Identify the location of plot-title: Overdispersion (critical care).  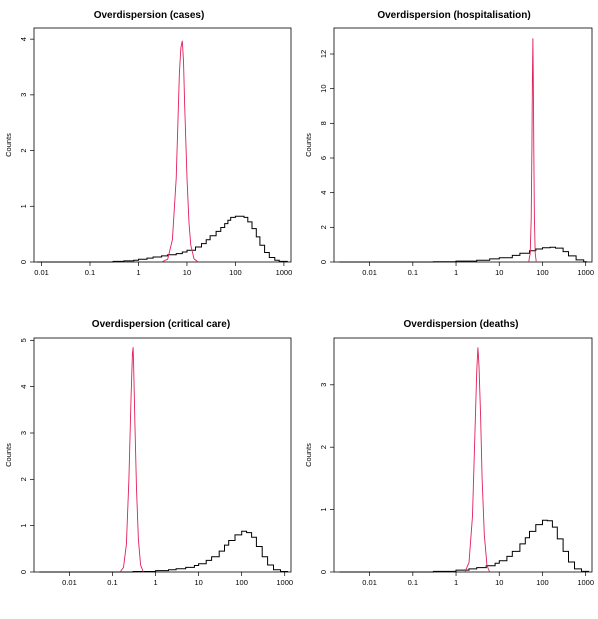
(161, 324).